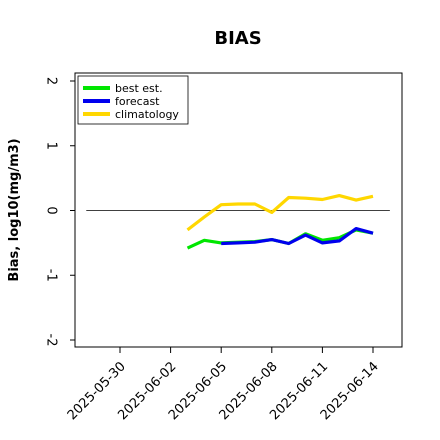 The height and width of the screenshot is (440, 440). I want to click on chart-title: BIAS, so click(237, 38).